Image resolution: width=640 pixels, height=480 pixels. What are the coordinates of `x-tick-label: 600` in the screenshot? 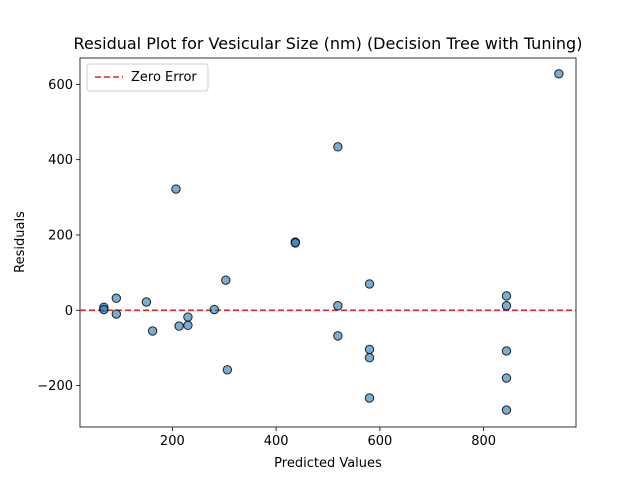 It's located at (379, 441).